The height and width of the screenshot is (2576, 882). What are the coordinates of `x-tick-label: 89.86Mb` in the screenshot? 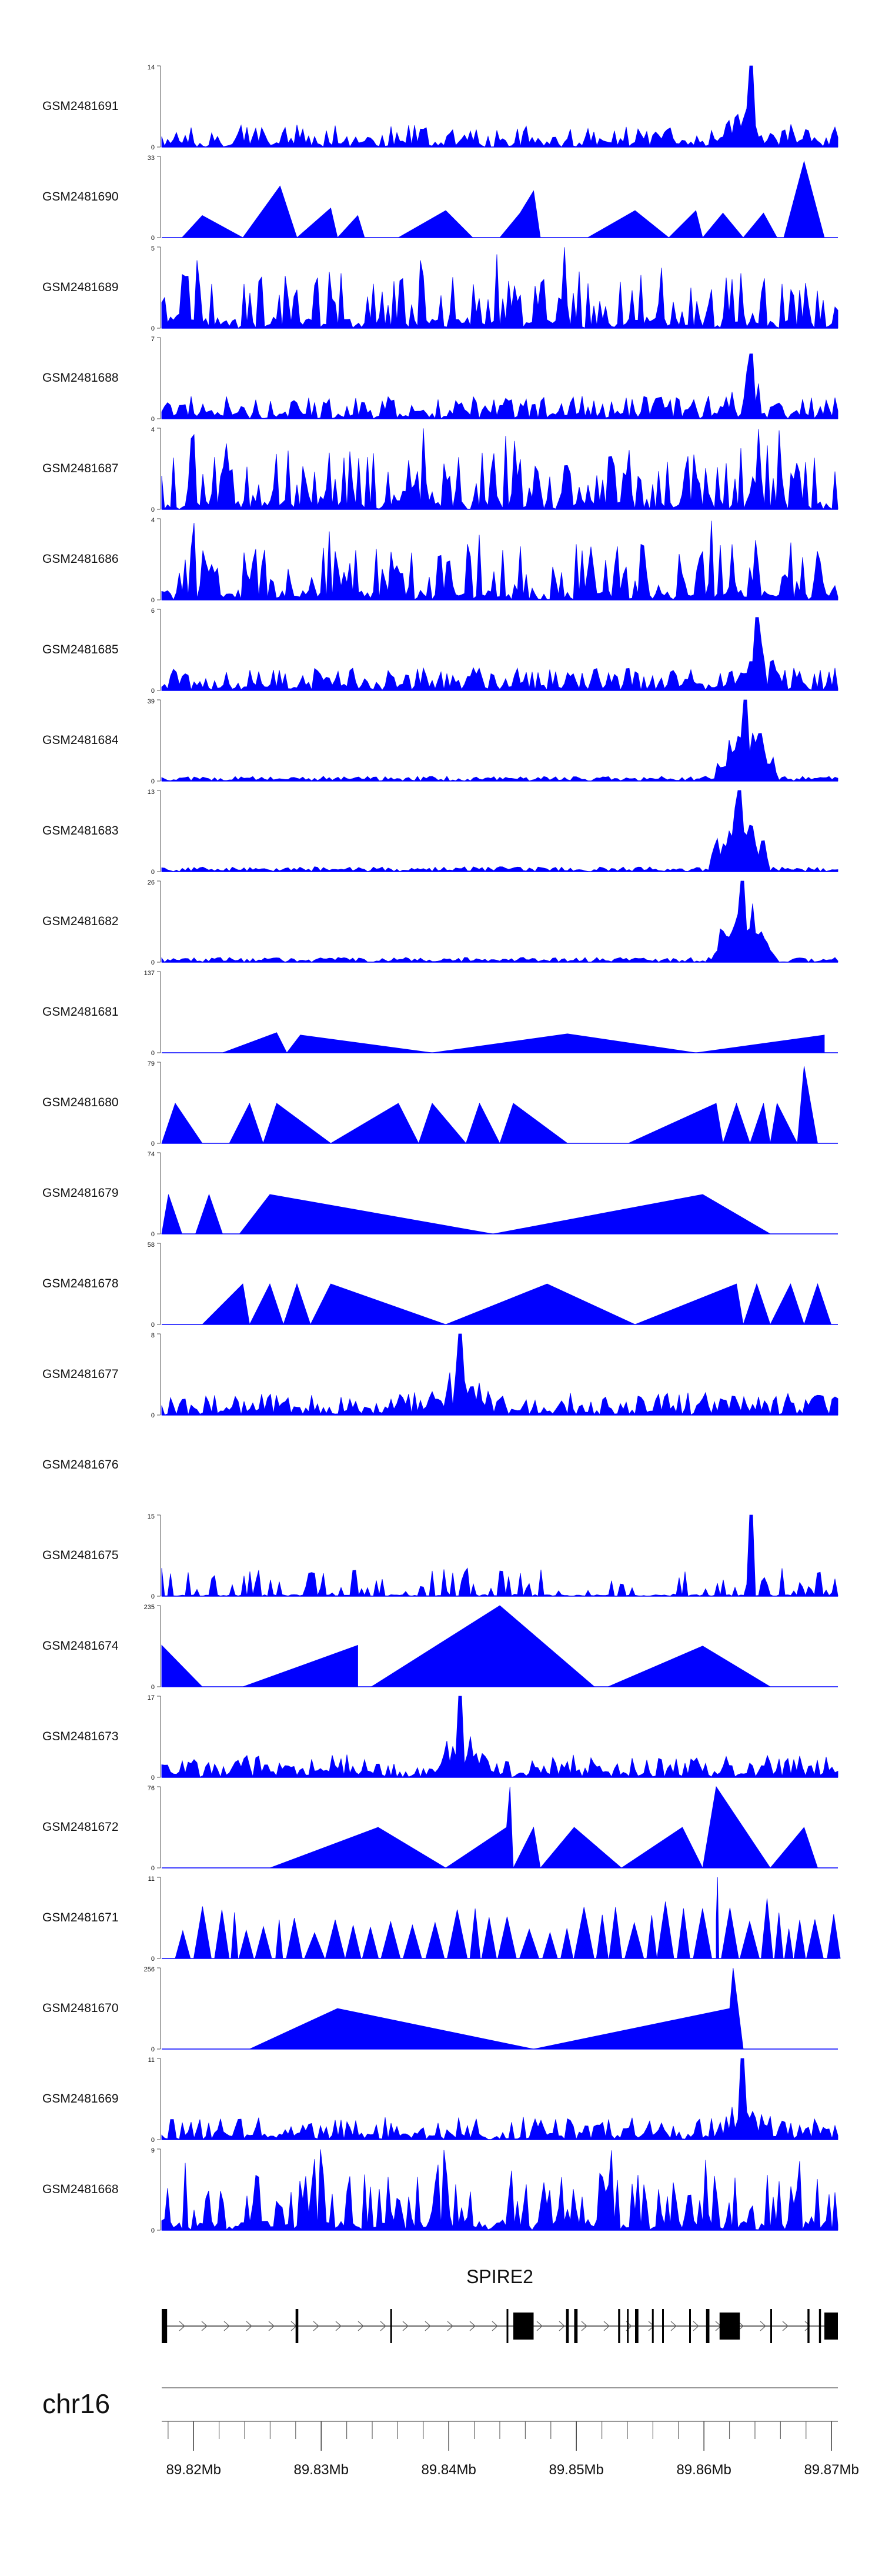 It's located at (703, 2470).